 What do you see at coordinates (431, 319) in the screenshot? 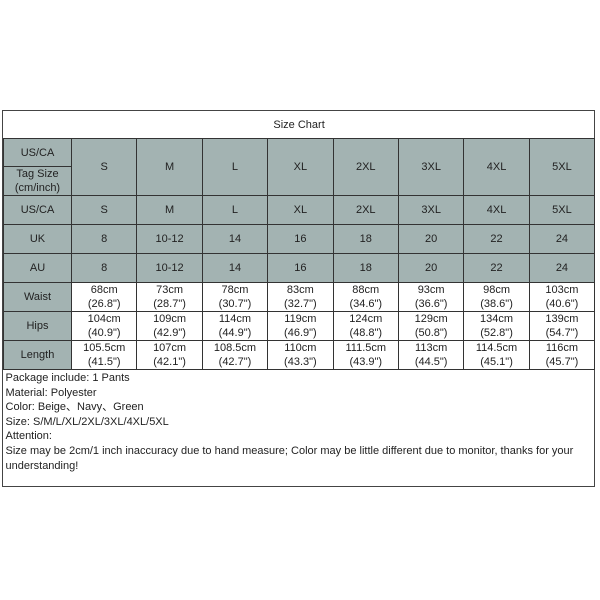
I see `cm-value: 129cm` at bounding box center [431, 319].